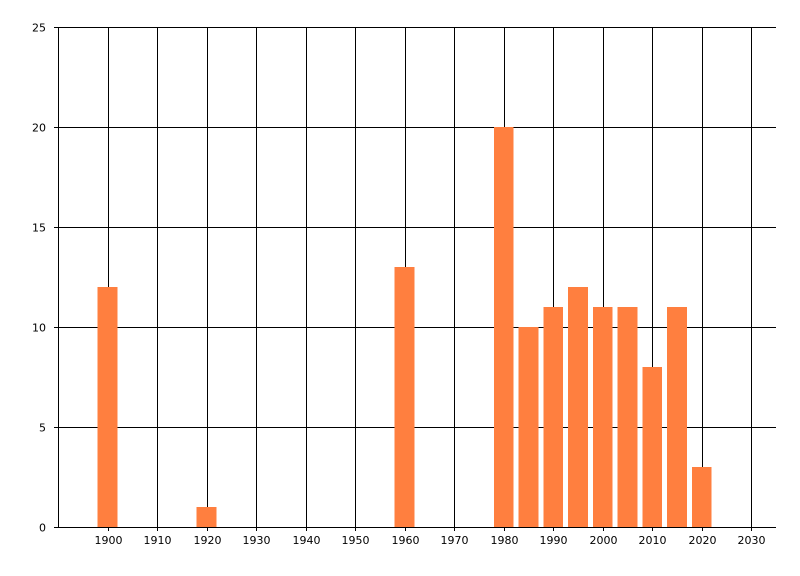 The image size is (800, 576). I want to click on y-tick-label-15: 15, so click(39, 228).